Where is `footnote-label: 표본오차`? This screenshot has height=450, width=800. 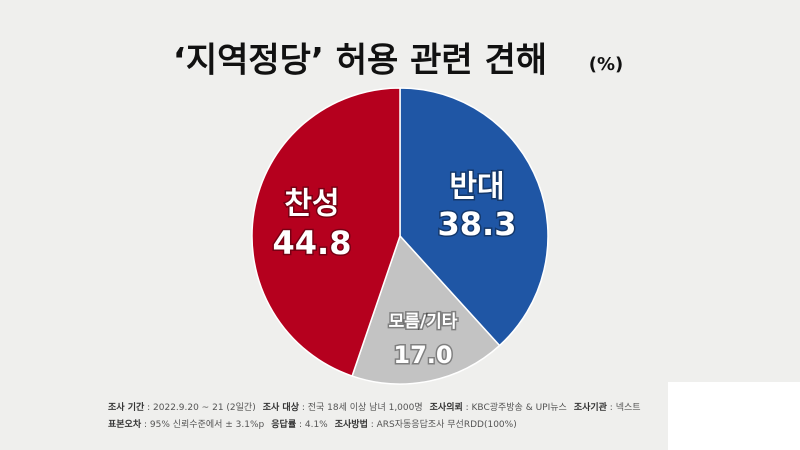
footnote-label: 표본오차 is located at coordinates (125, 424).